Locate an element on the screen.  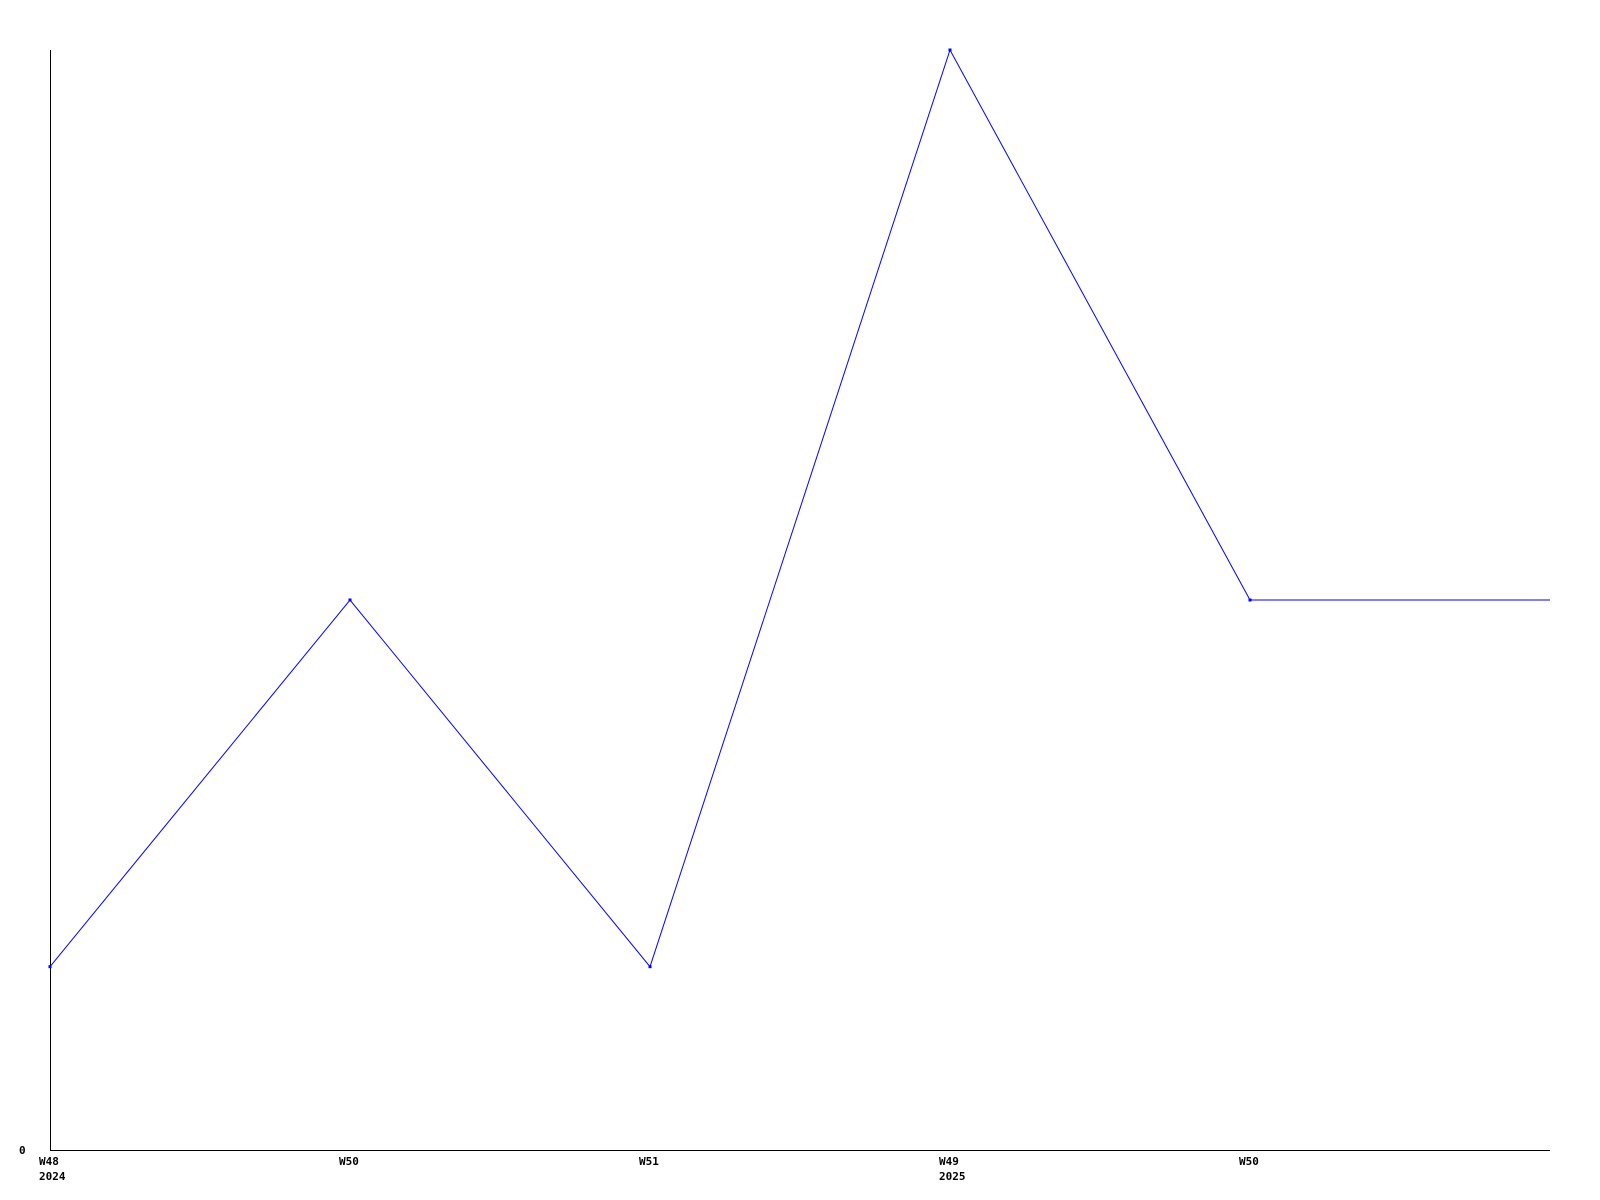
x-tick-year-label: 2025 is located at coordinates (952, 1176).